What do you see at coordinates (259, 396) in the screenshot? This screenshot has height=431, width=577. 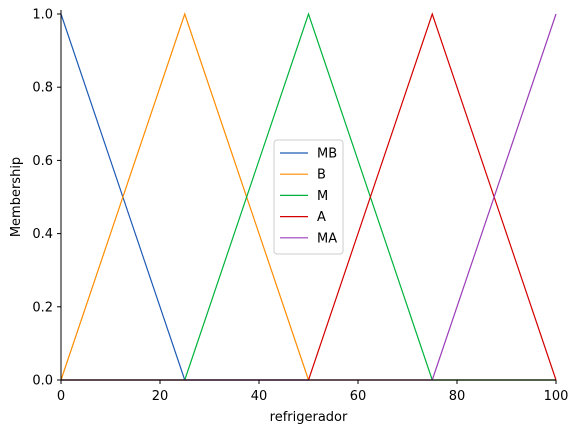 I see `x-tick-label: 40` at bounding box center [259, 396].